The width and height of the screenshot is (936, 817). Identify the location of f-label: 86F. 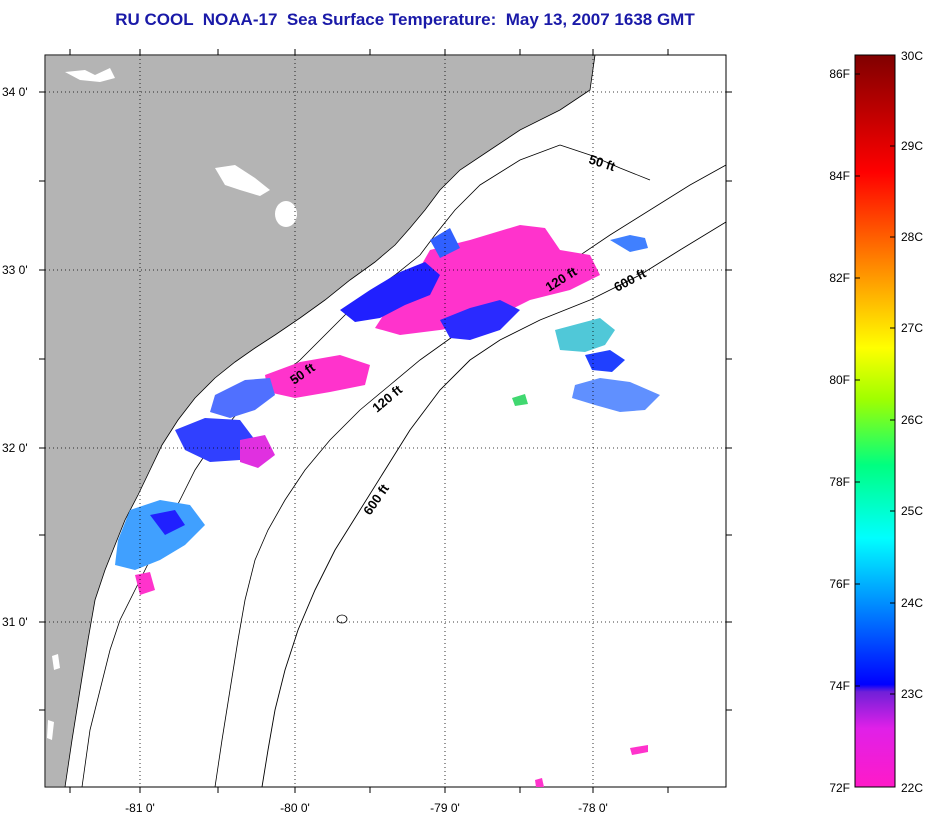
(839, 74).